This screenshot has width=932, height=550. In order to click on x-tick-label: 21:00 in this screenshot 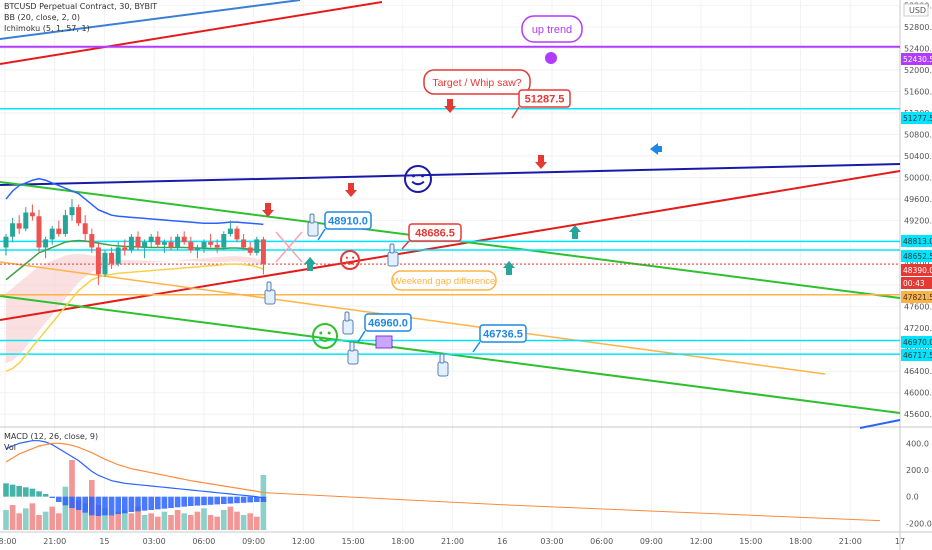, I will do `click(54, 541)`.